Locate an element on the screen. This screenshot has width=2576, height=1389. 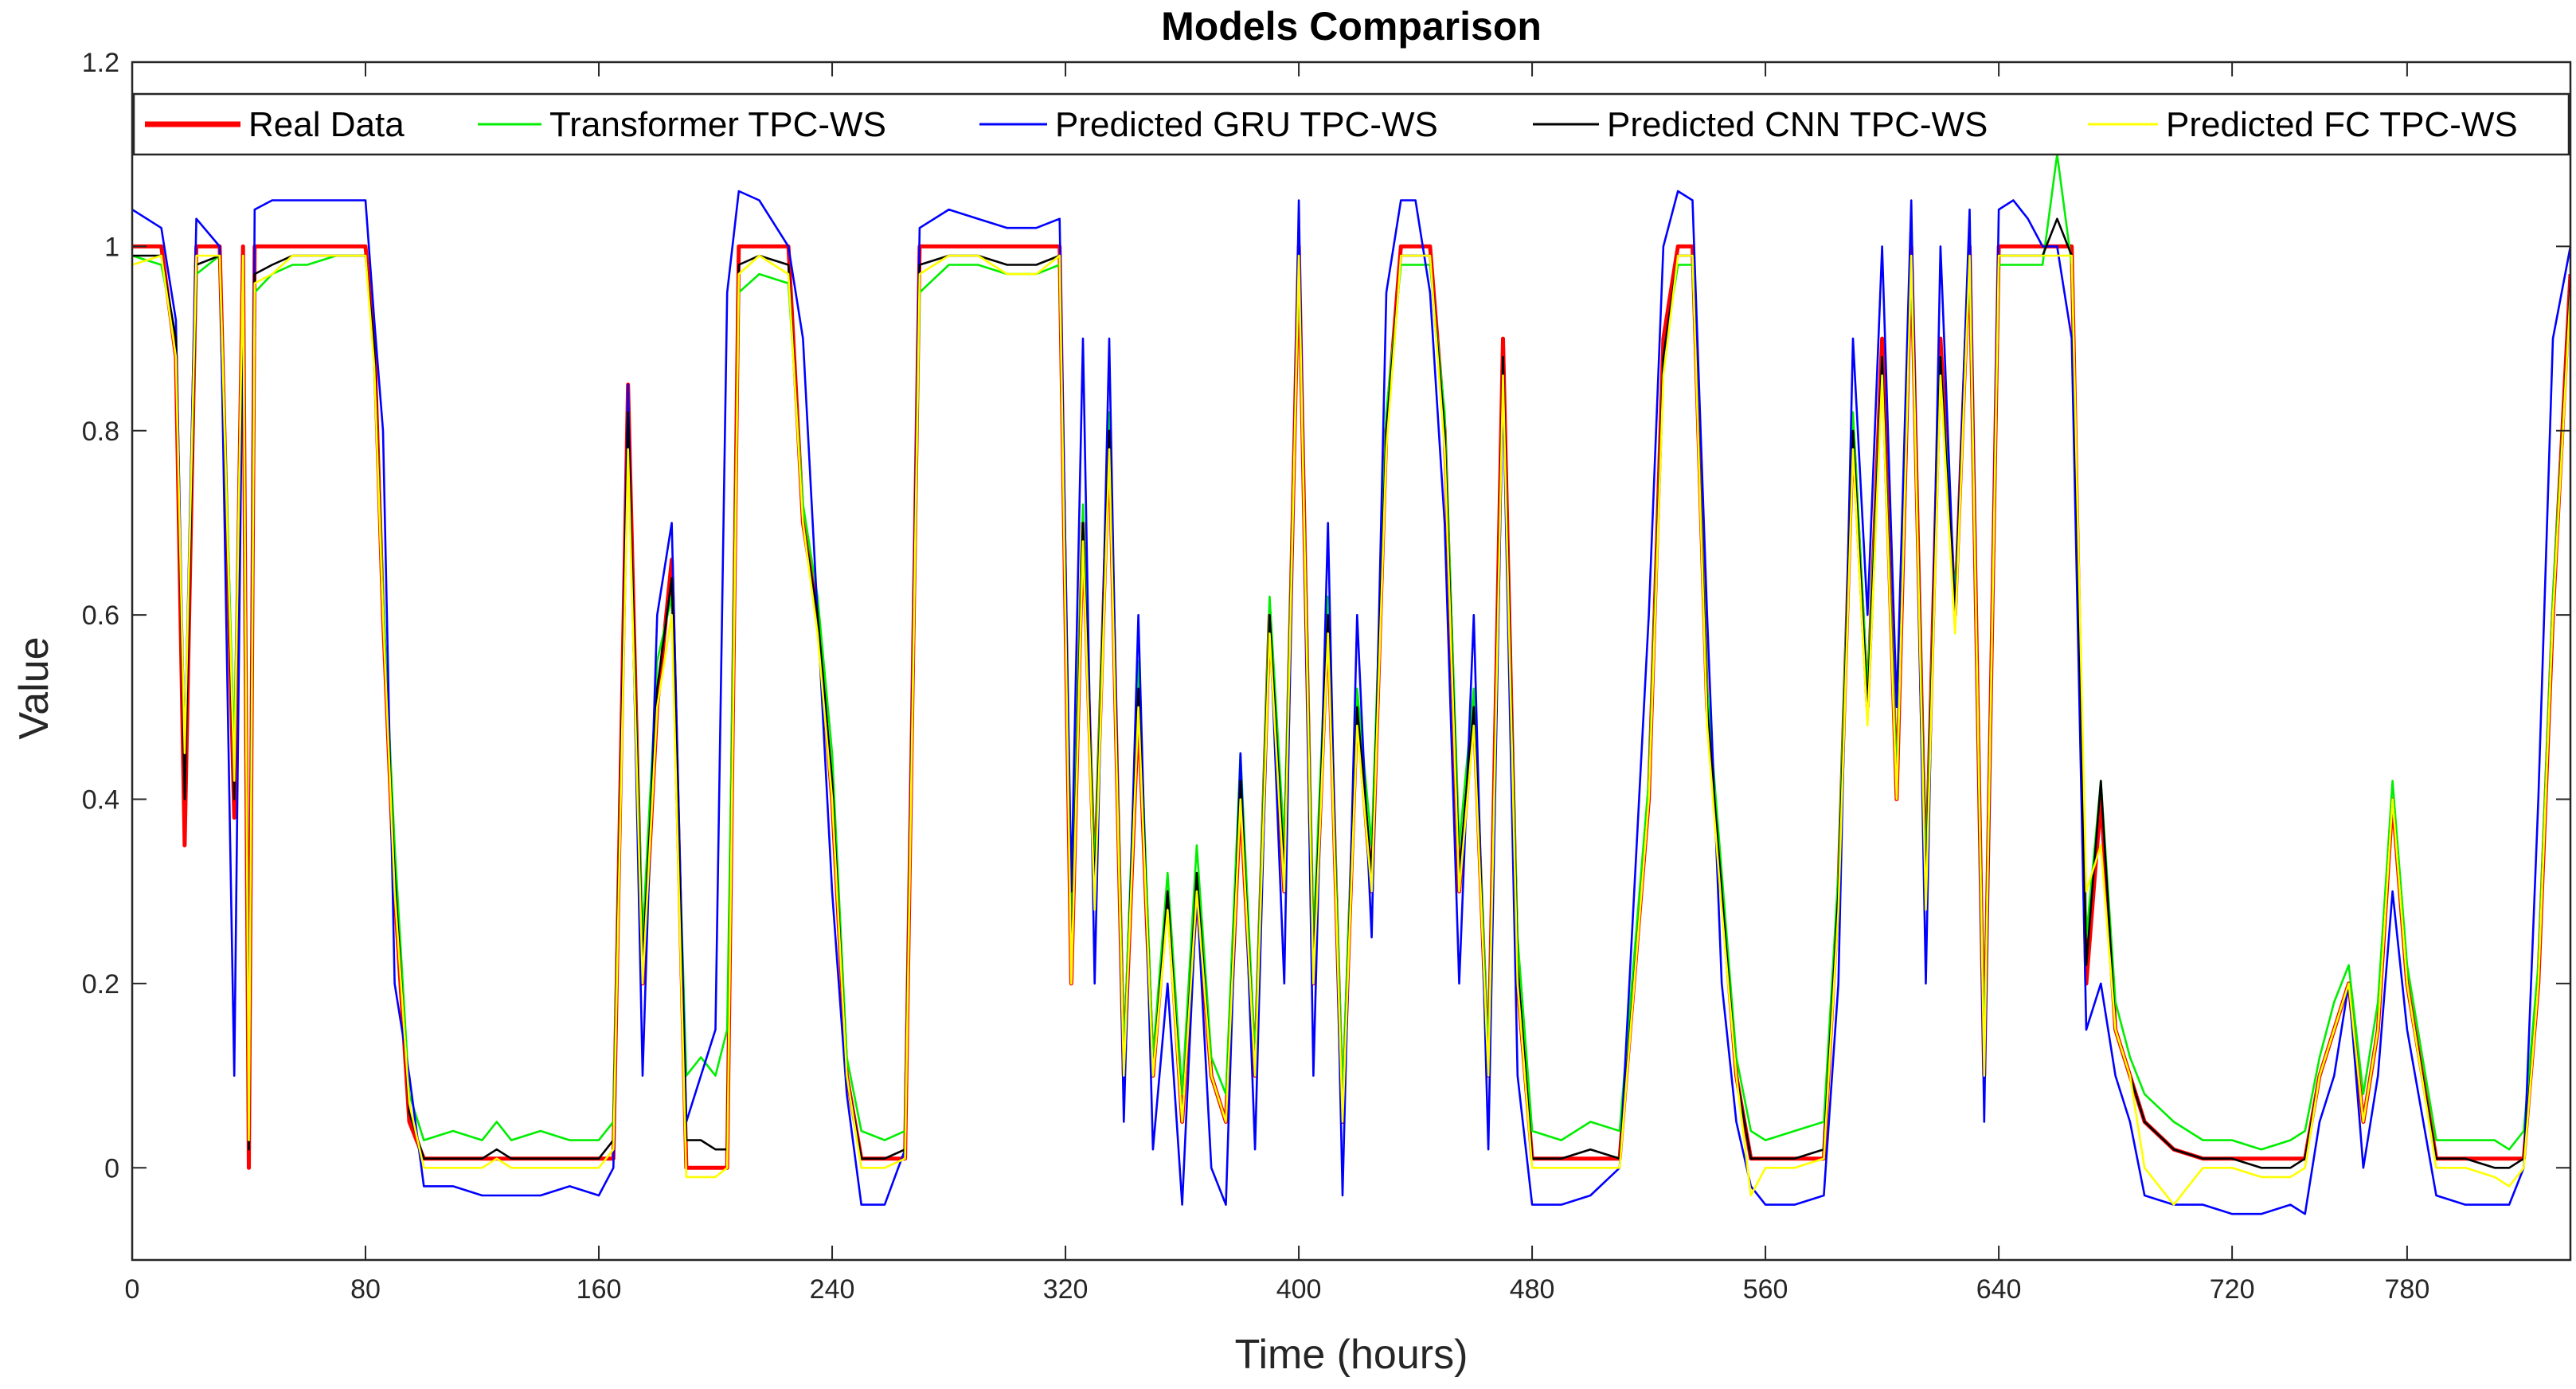
y-tick-label: 0.2 is located at coordinates (100, 984).